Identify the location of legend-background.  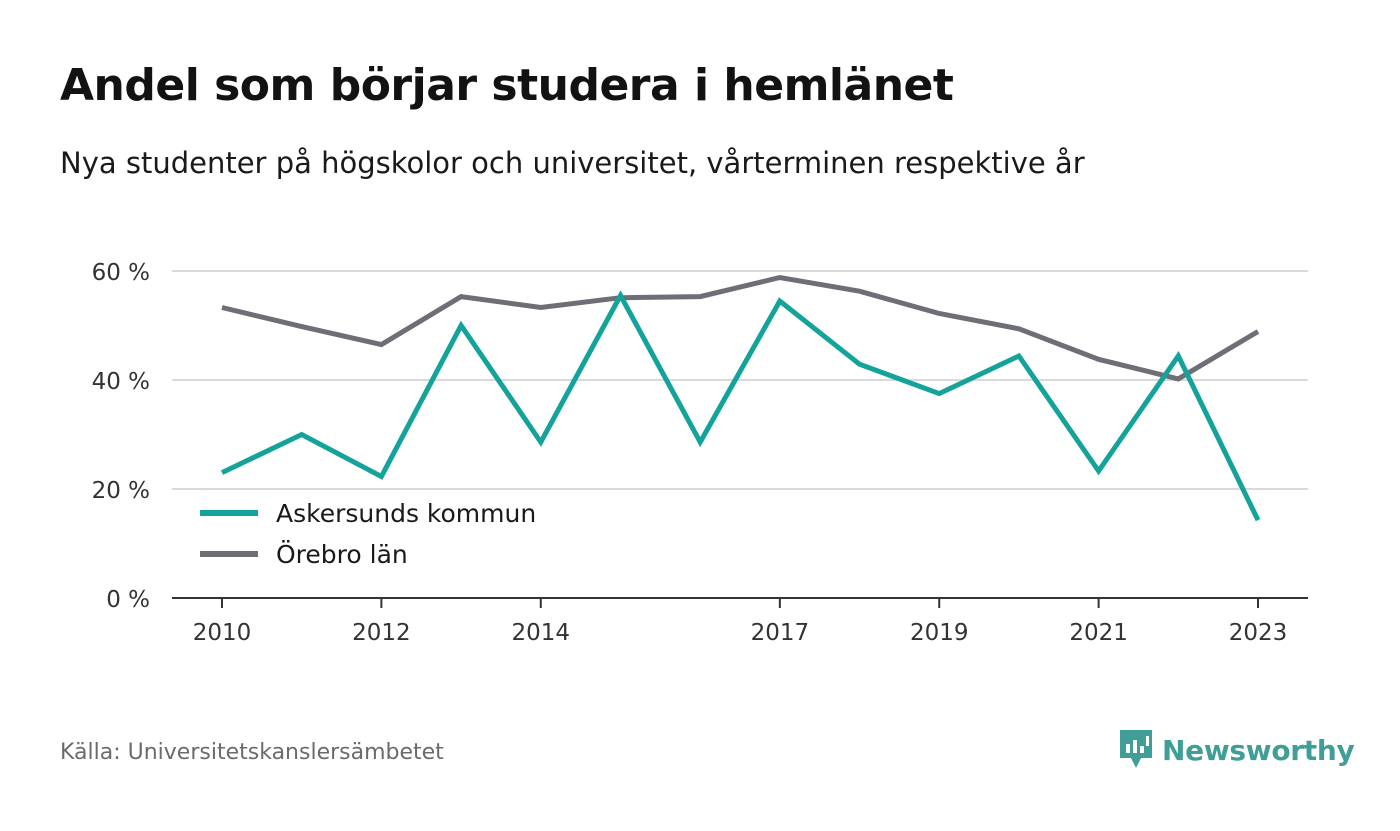
(370, 537).